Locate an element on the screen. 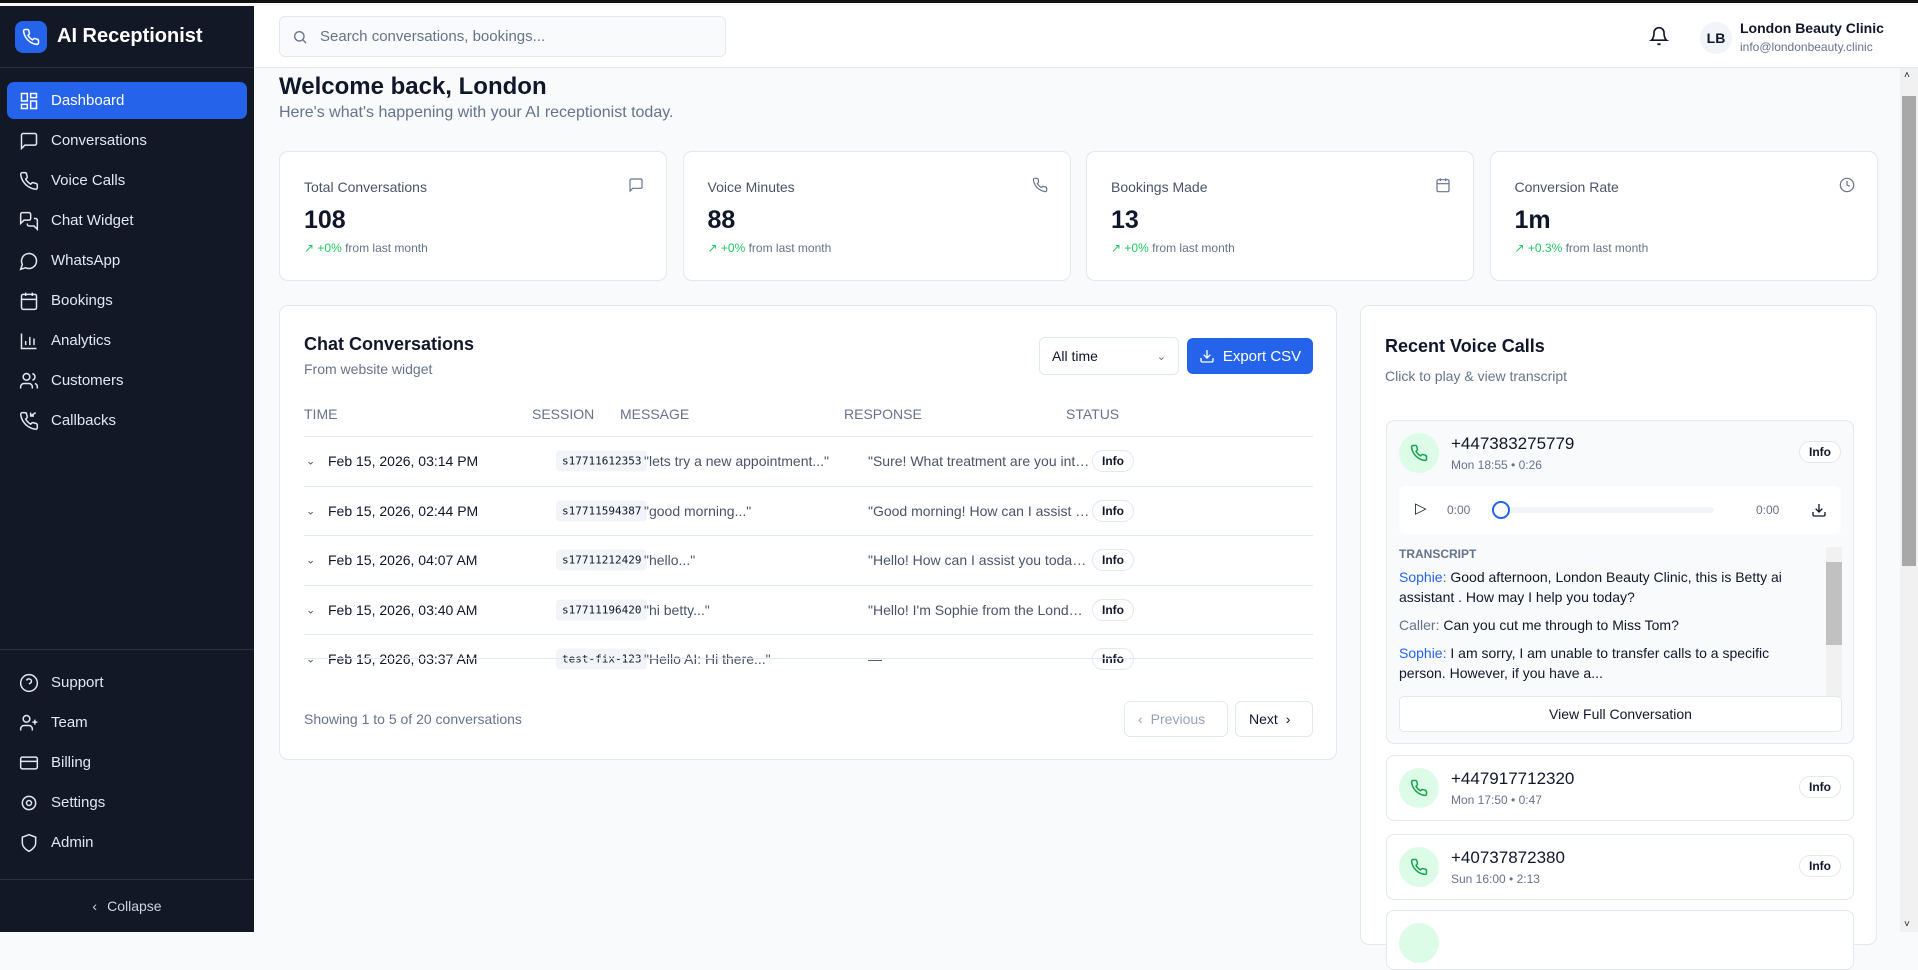  sidebar-item-voice-calls: Voice Calls is located at coordinates (127, 180).